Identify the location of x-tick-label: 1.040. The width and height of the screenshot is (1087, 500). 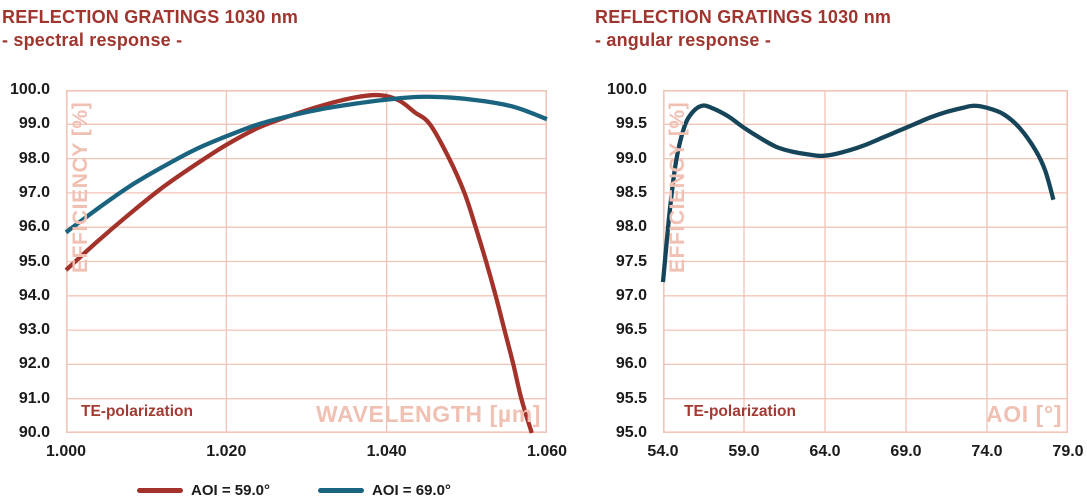
(386, 451).